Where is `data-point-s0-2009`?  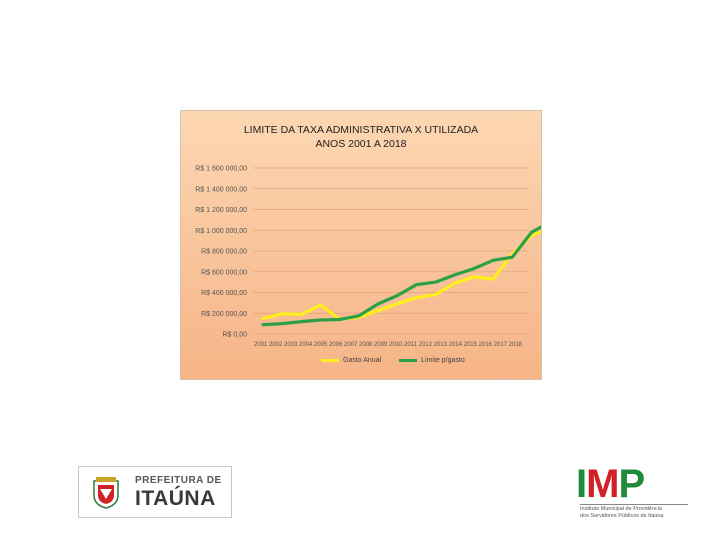
data-point-s0-2009 is located at coordinates (416, 297).